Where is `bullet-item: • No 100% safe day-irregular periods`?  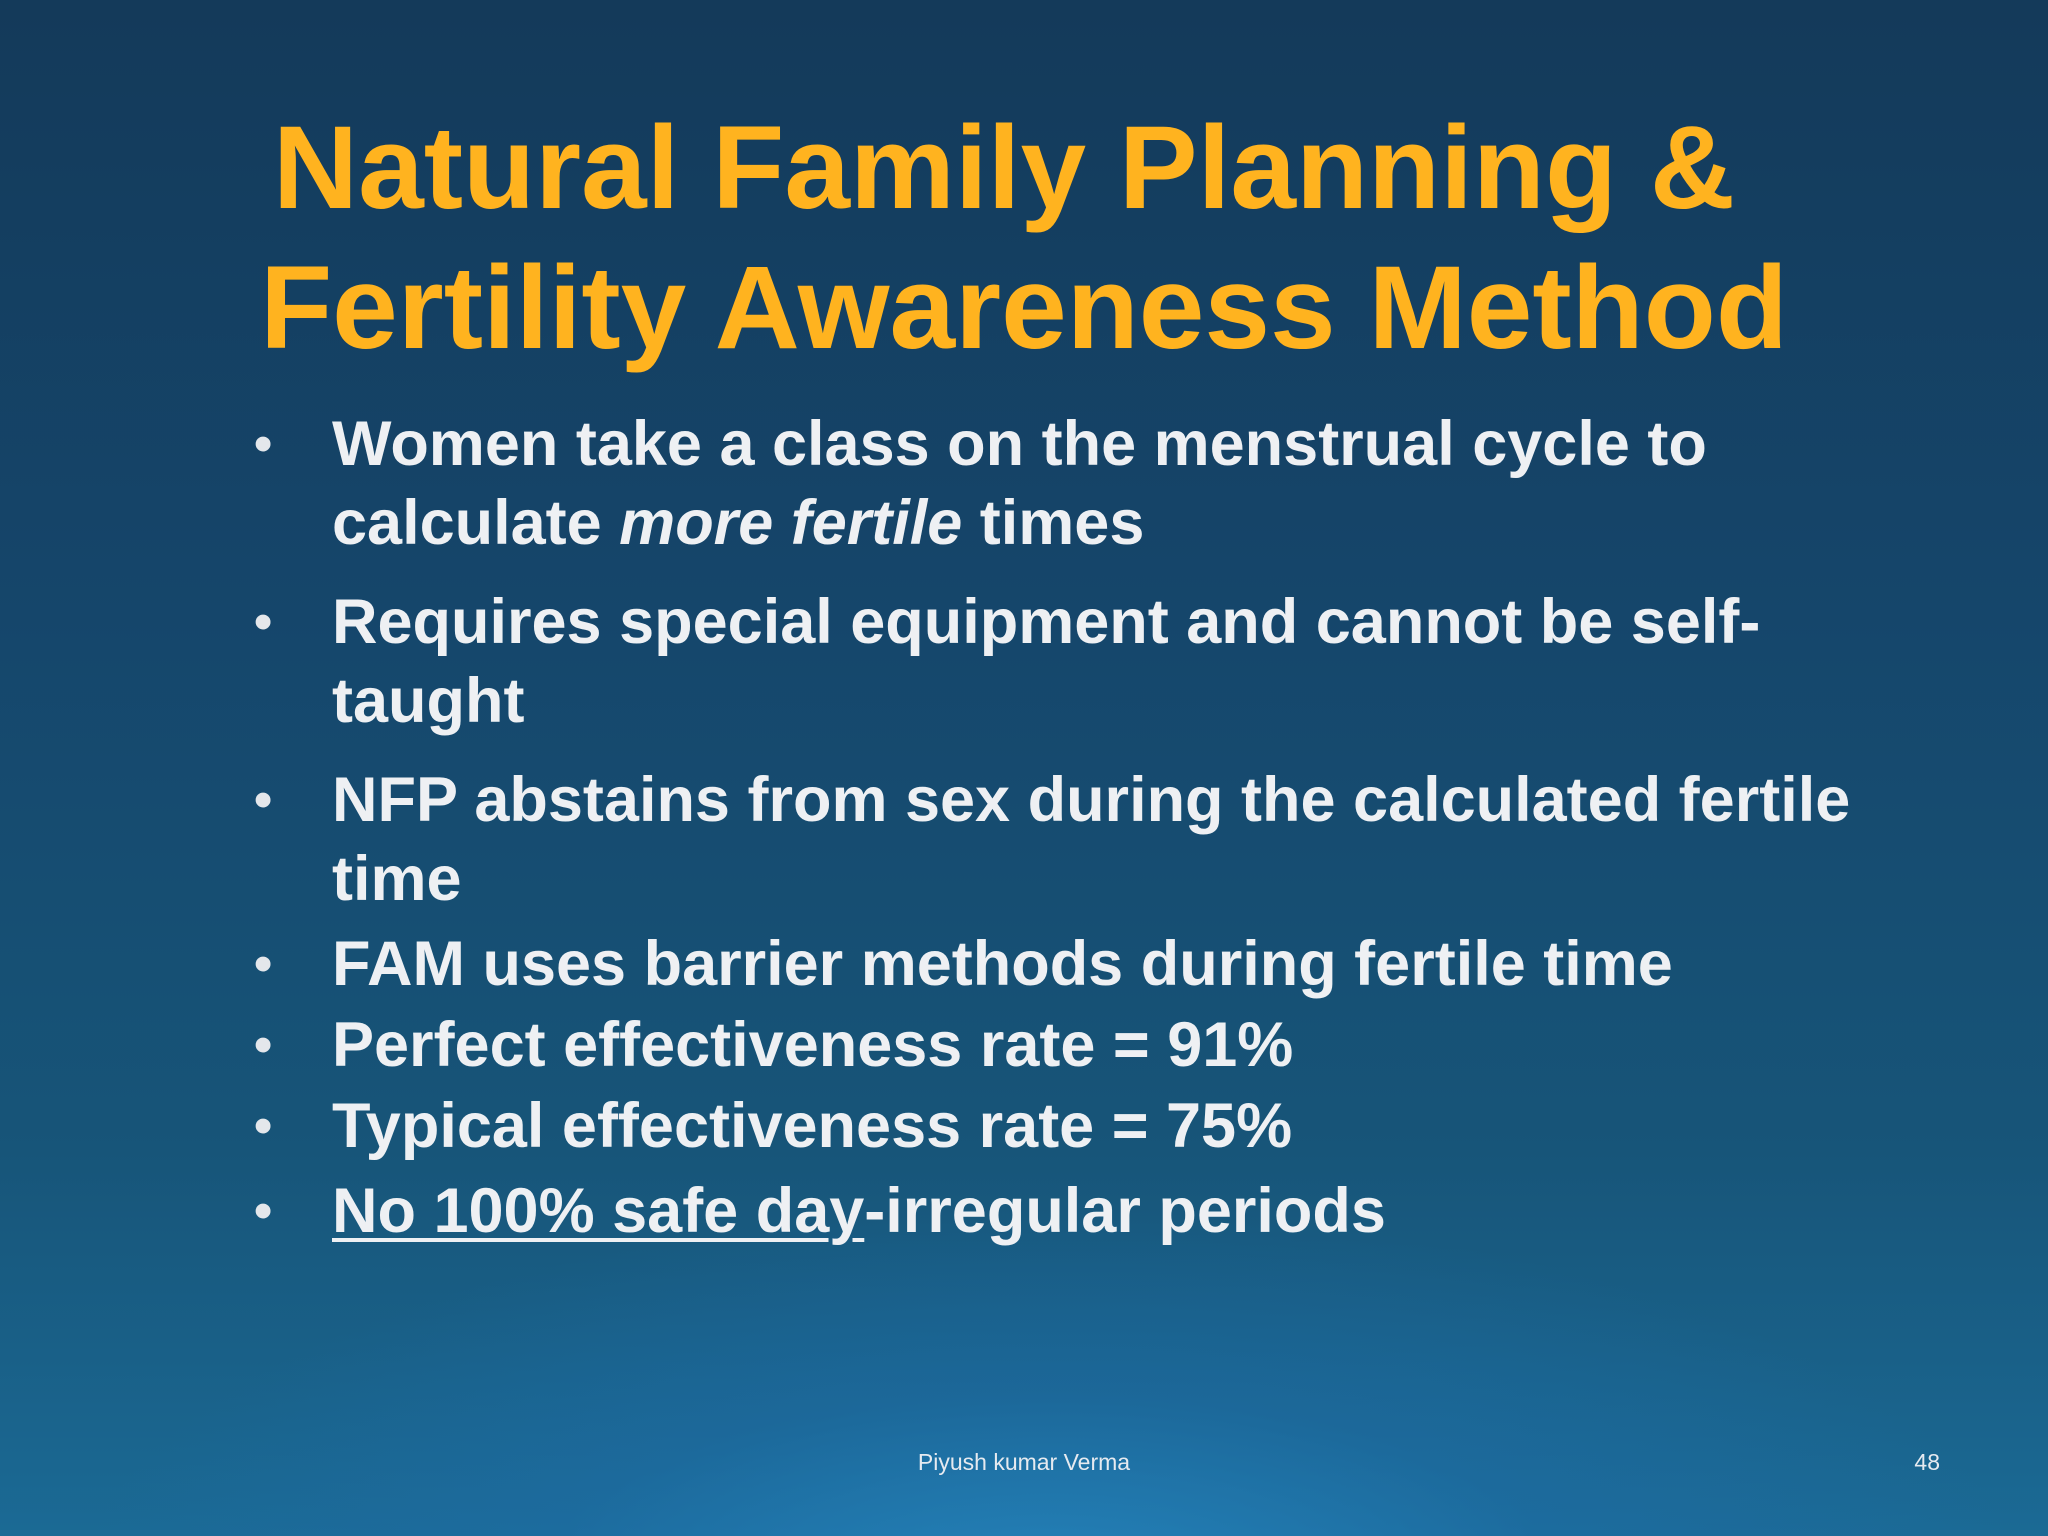 bullet-item: • No 100% safe day-irregular periods is located at coordinates (1100, 1211).